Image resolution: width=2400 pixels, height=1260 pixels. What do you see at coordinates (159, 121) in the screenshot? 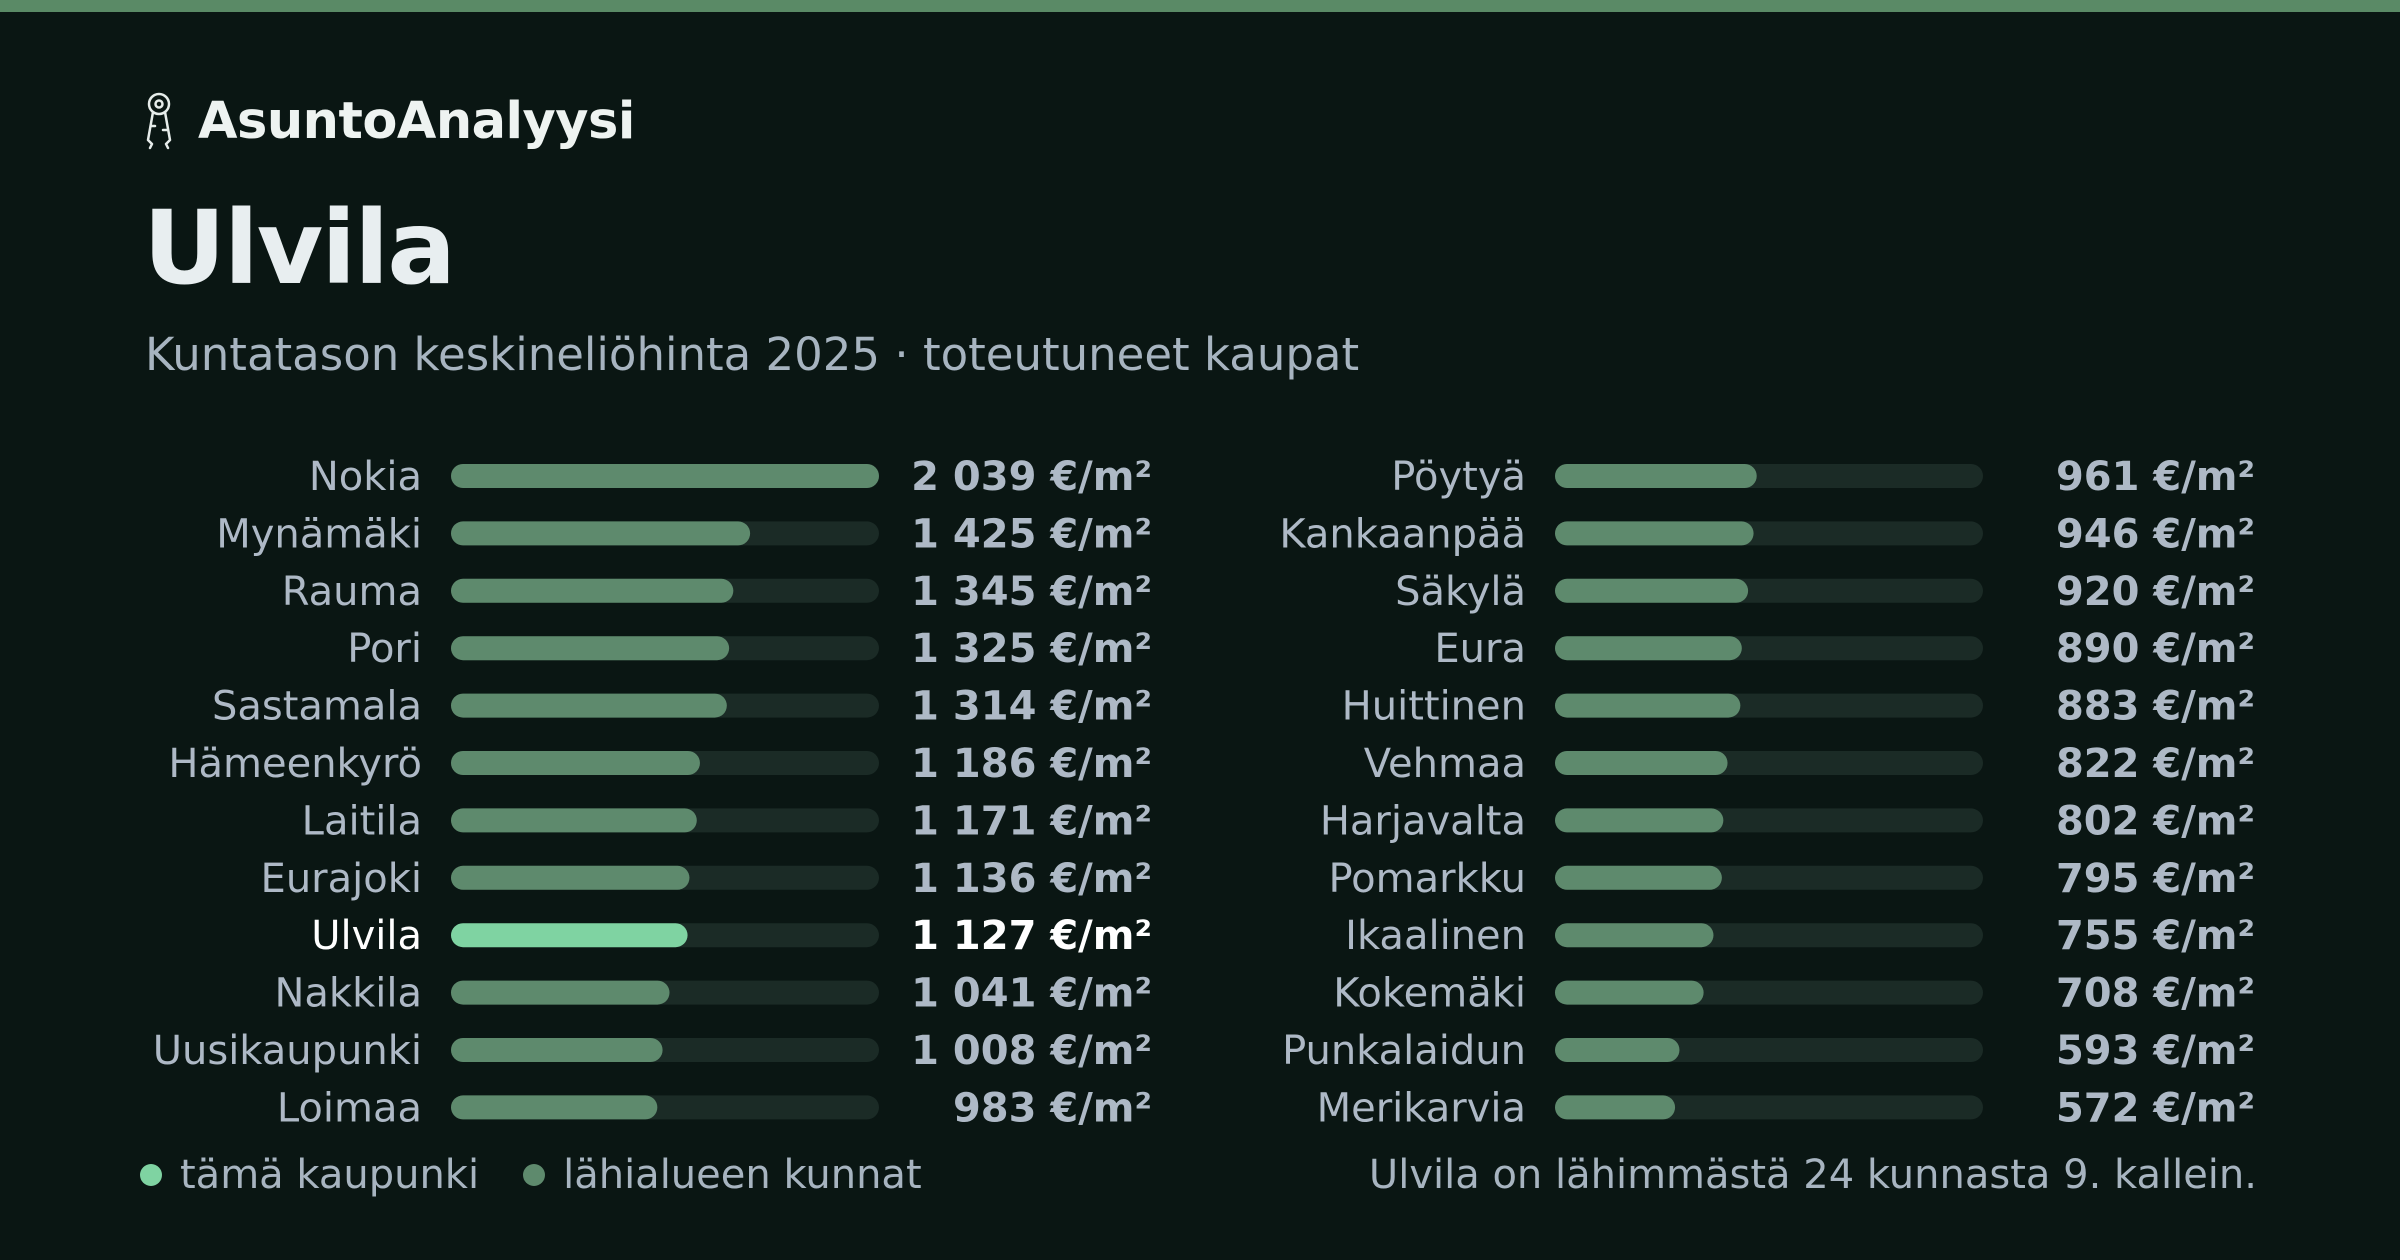
I see `keys-icon` at bounding box center [159, 121].